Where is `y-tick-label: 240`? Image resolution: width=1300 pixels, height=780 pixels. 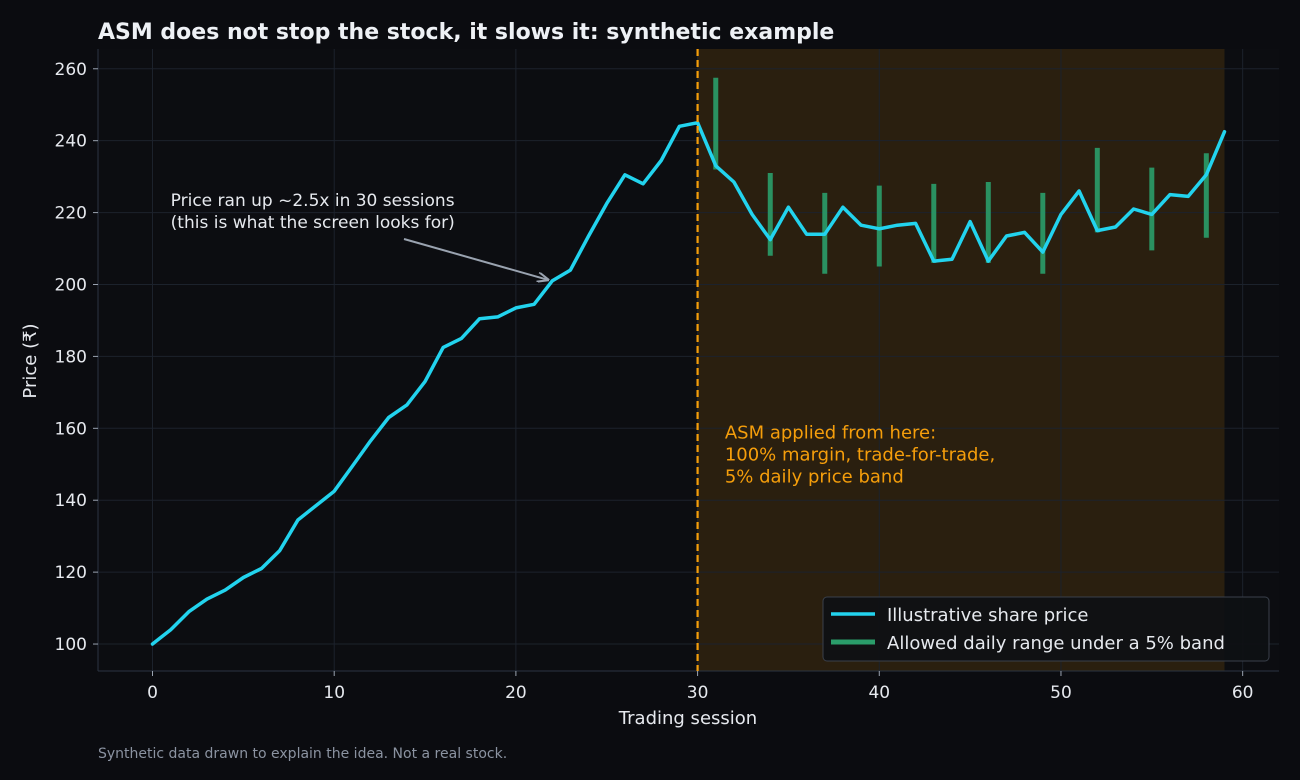 y-tick-label: 240 is located at coordinates (71, 142).